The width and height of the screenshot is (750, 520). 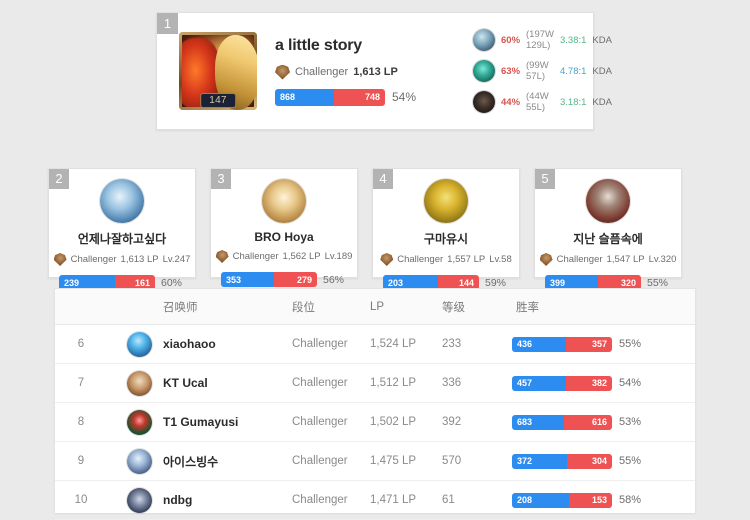 What do you see at coordinates (562, 500) in the screenshot?
I see `winloss-bar: 208 153` at bounding box center [562, 500].